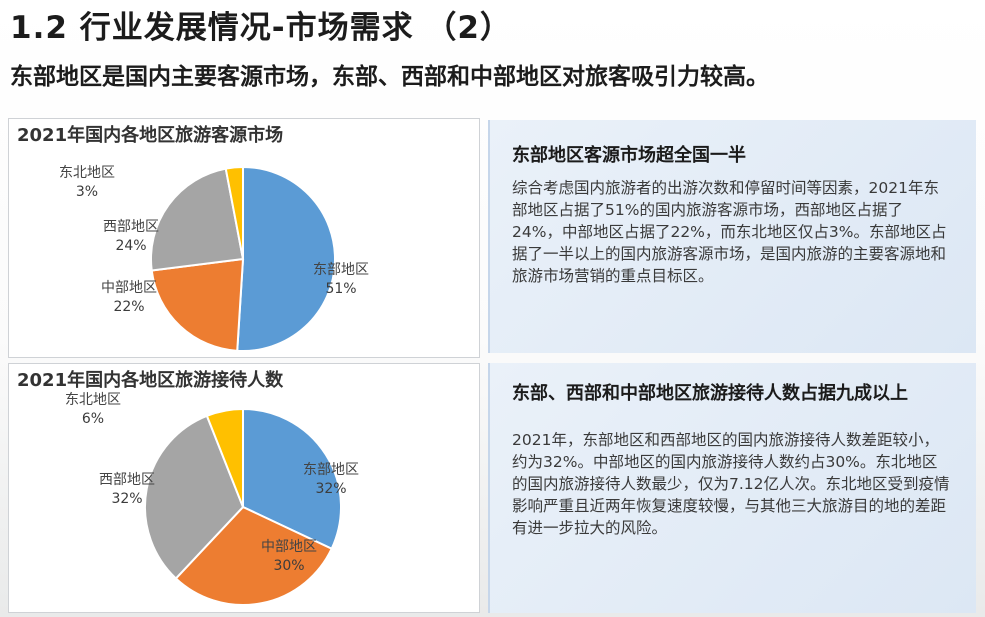 This screenshot has width=985, height=617. What do you see at coordinates (340, 289) in the screenshot?
I see `slice-value-label: 51%` at bounding box center [340, 289].